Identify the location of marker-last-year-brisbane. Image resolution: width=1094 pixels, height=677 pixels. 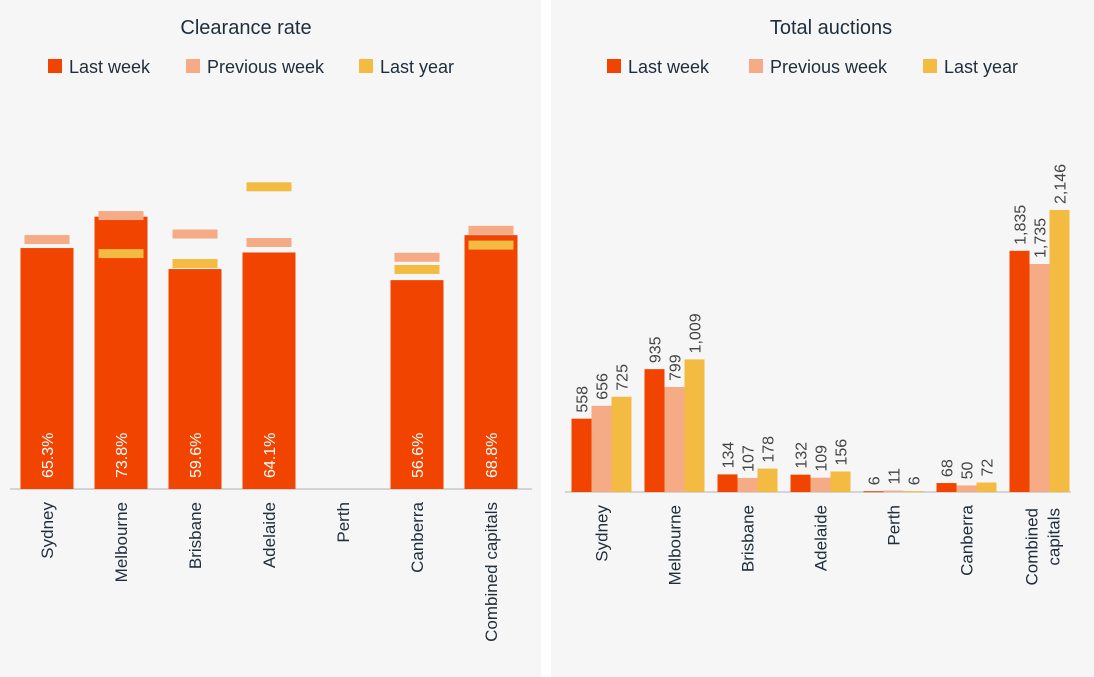
(195, 264).